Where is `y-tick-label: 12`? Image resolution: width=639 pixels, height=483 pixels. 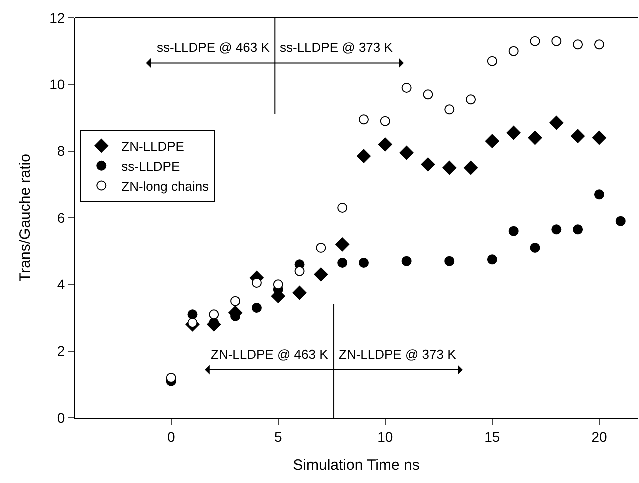 y-tick-label: 12 is located at coordinates (58, 18).